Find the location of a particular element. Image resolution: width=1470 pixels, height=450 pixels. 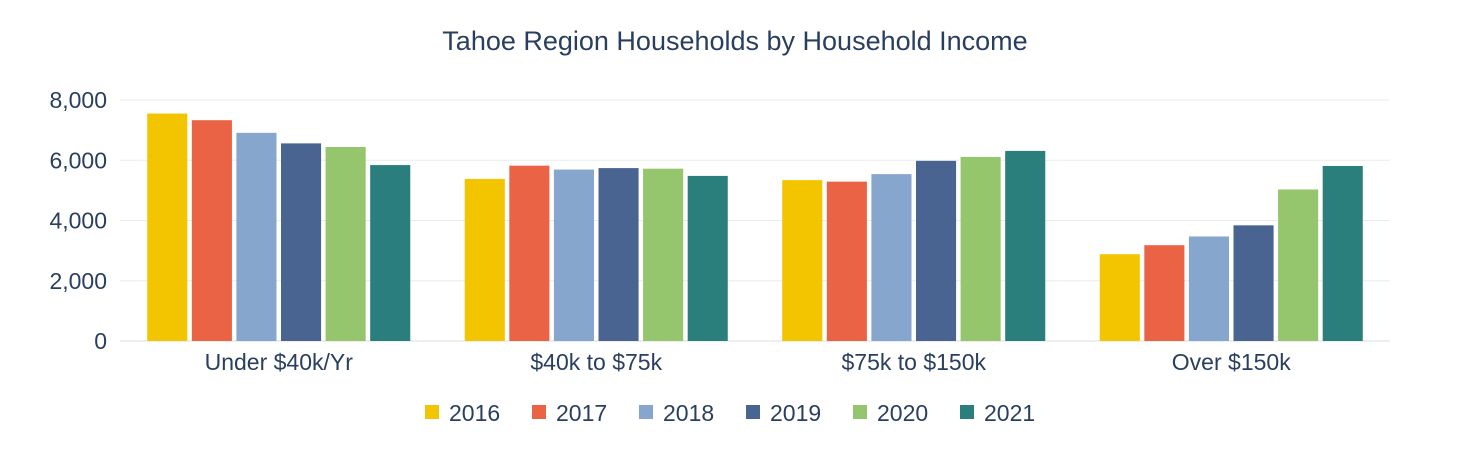

legend-label: 2018 is located at coordinates (688, 413).